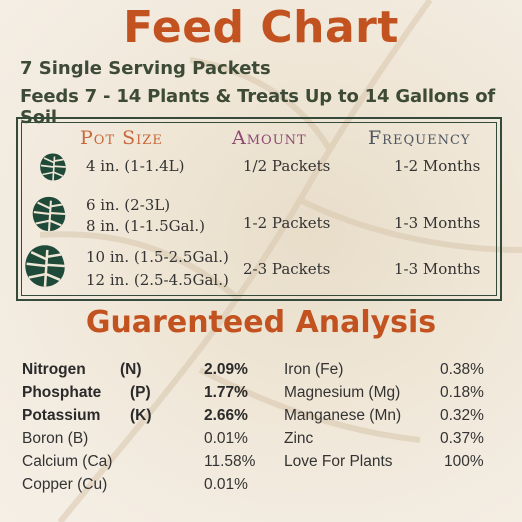 Image resolution: width=522 pixels, height=522 pixels. I want to click on analysis-magnesium-name: Magnesium (Mg), so click(342, 392).